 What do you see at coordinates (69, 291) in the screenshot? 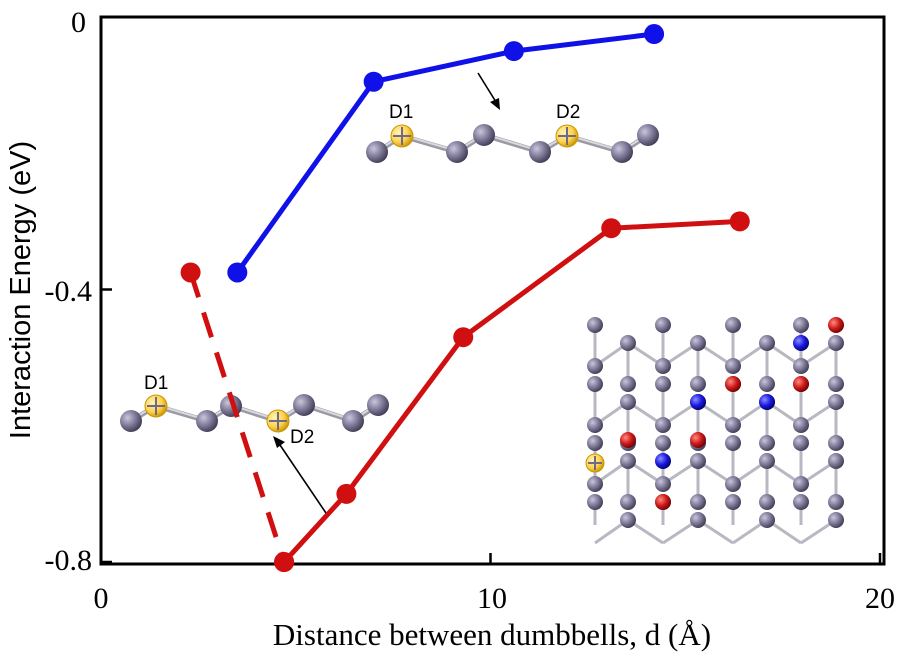
I see `y-tick-label-neg0.4: -0.4` at bounding box center [69, 291].